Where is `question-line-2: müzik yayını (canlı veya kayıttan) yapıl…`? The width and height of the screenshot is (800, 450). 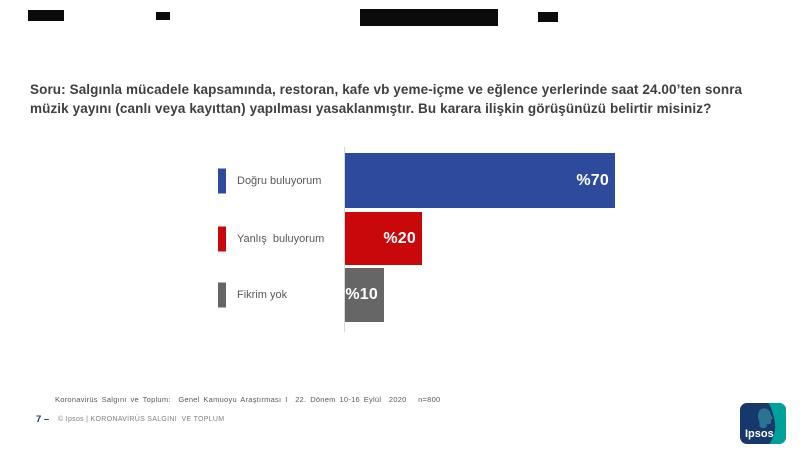 question-line-2: müzik yayını (canlı veya kayıttan) yapıl… is located at coordinates (371, 108).